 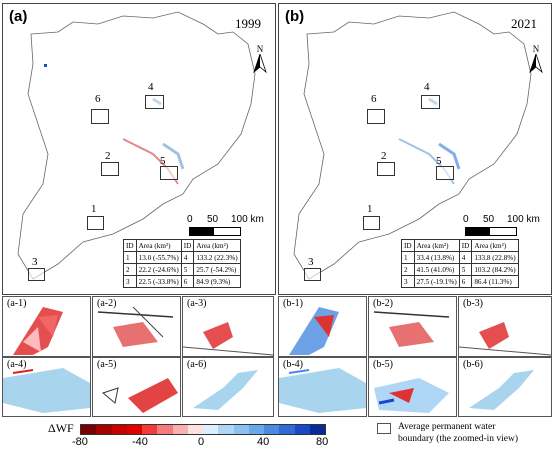 I want to click on zoom-label: (a-2), so click(x=107, y=303).